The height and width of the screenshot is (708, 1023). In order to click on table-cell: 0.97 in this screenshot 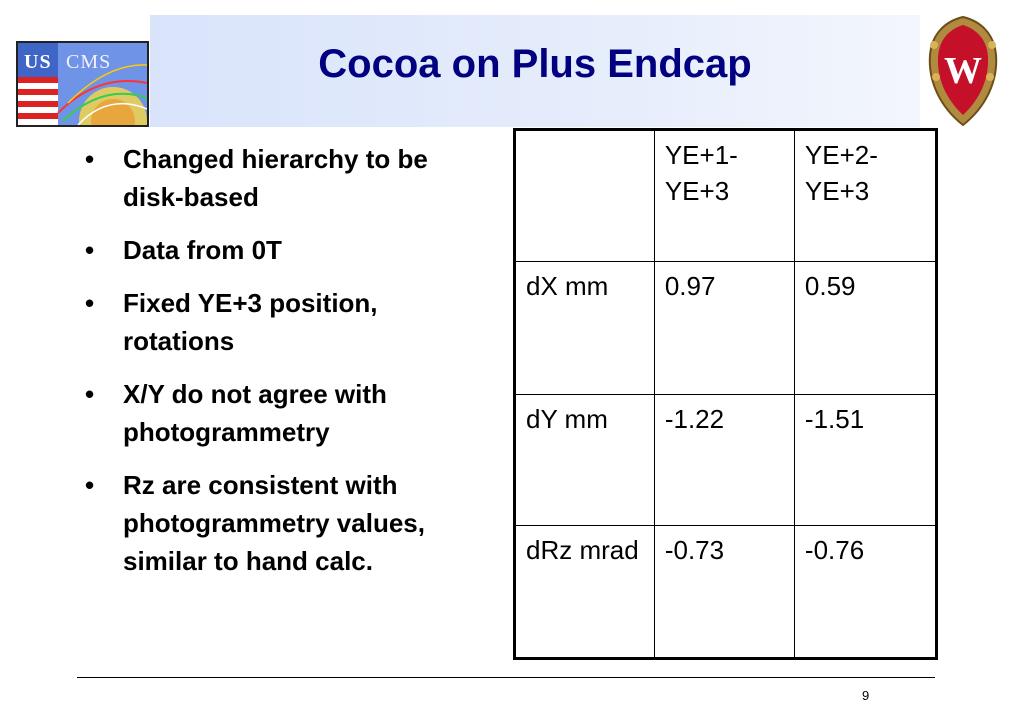, I will do `click(724, 328)`.